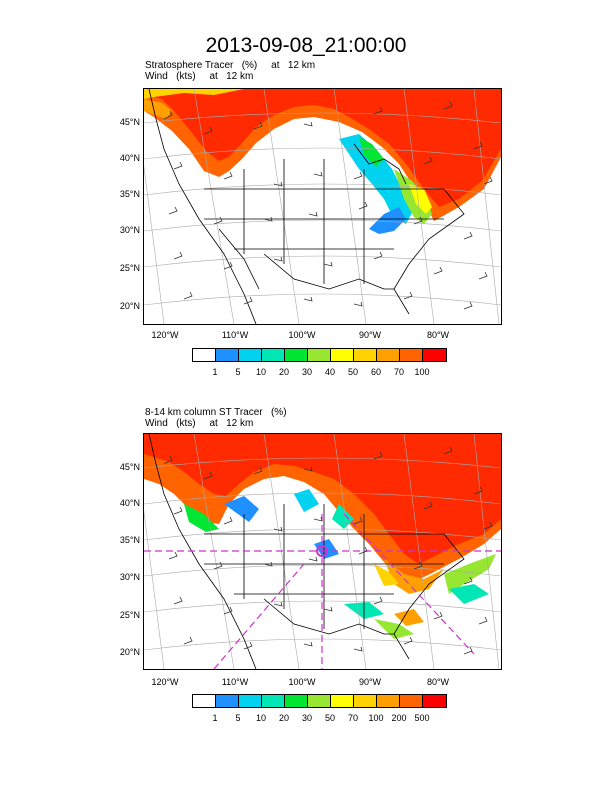 This screenshot has width=612, height=792. Describe the element at coordinates (165, 682) in the screenshot. I see `panel2-lon-label: 120°W` at that location.